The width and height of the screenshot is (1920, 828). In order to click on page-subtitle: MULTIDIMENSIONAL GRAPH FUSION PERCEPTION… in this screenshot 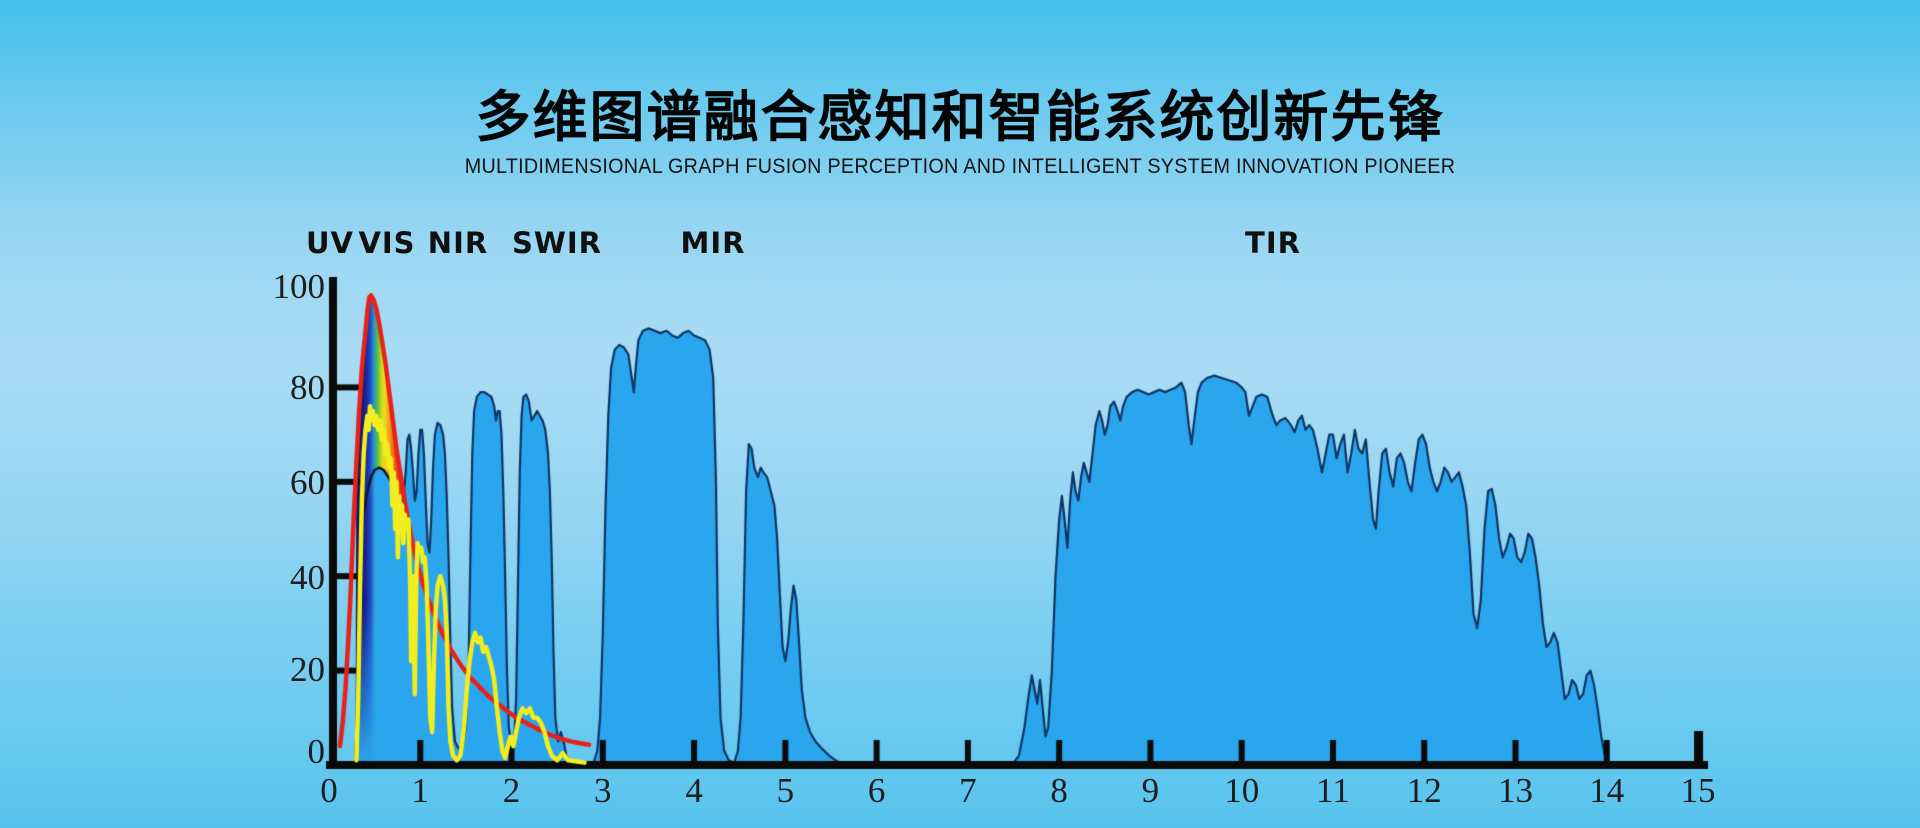, I will do `click(960, 166)`.